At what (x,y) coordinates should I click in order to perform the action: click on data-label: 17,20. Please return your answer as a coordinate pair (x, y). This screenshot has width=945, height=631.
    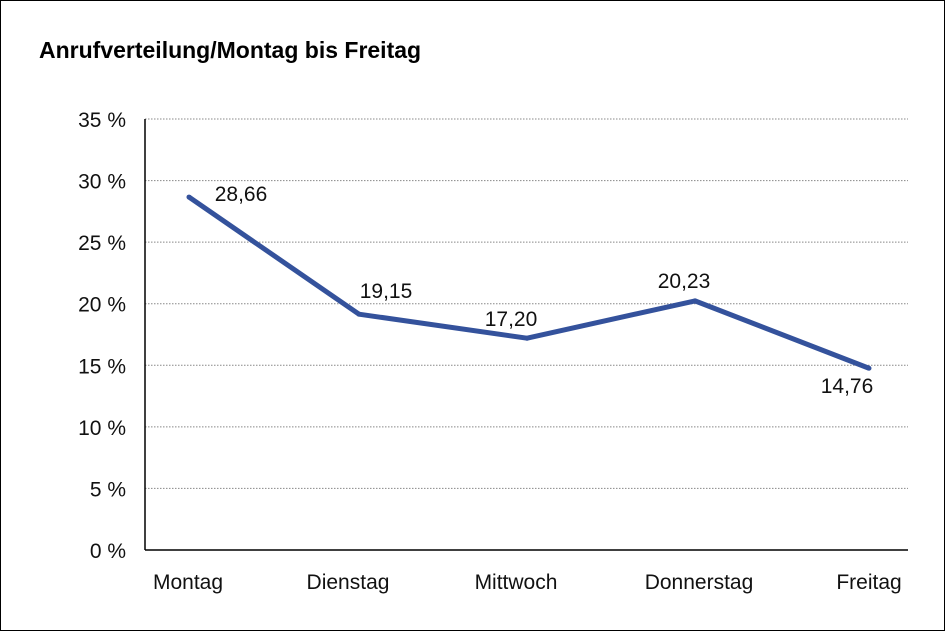
    Looking at the image, I should click on (511, 319).